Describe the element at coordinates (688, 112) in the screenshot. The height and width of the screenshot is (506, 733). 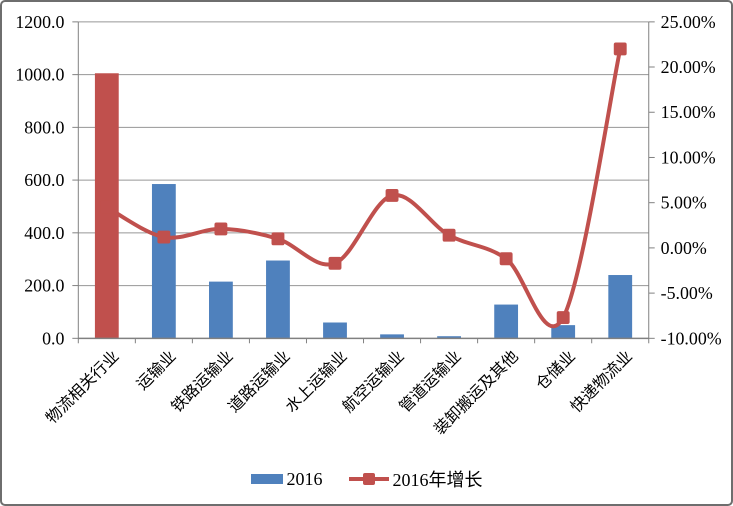
I see `right-axis-tick-label: 15.00%` at that location.